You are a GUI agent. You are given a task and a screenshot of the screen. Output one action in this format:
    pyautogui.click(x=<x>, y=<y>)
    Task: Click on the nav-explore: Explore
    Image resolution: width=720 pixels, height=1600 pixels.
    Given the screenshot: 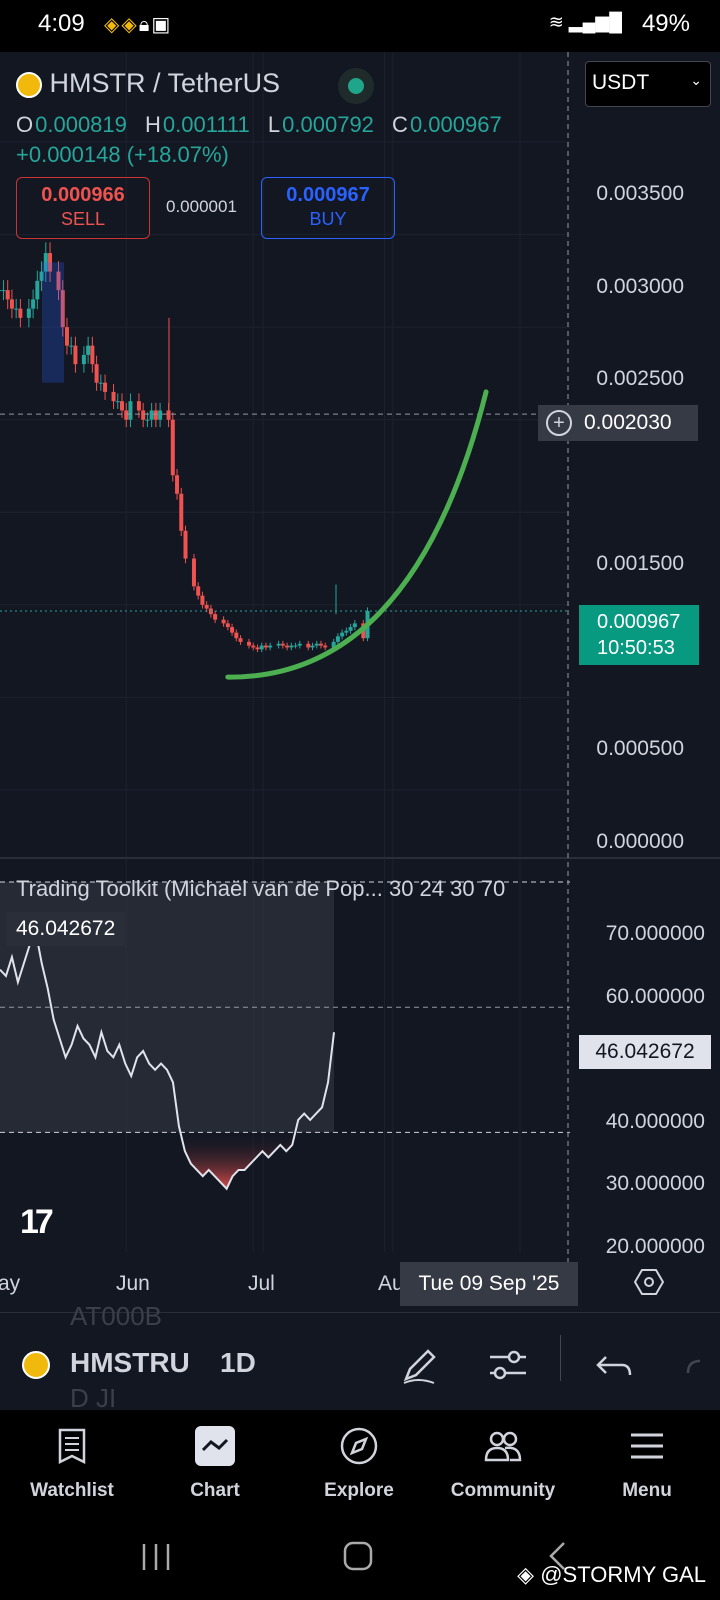 What is the action you would take?
    pyautogui.click(x=359, y=1460)
    